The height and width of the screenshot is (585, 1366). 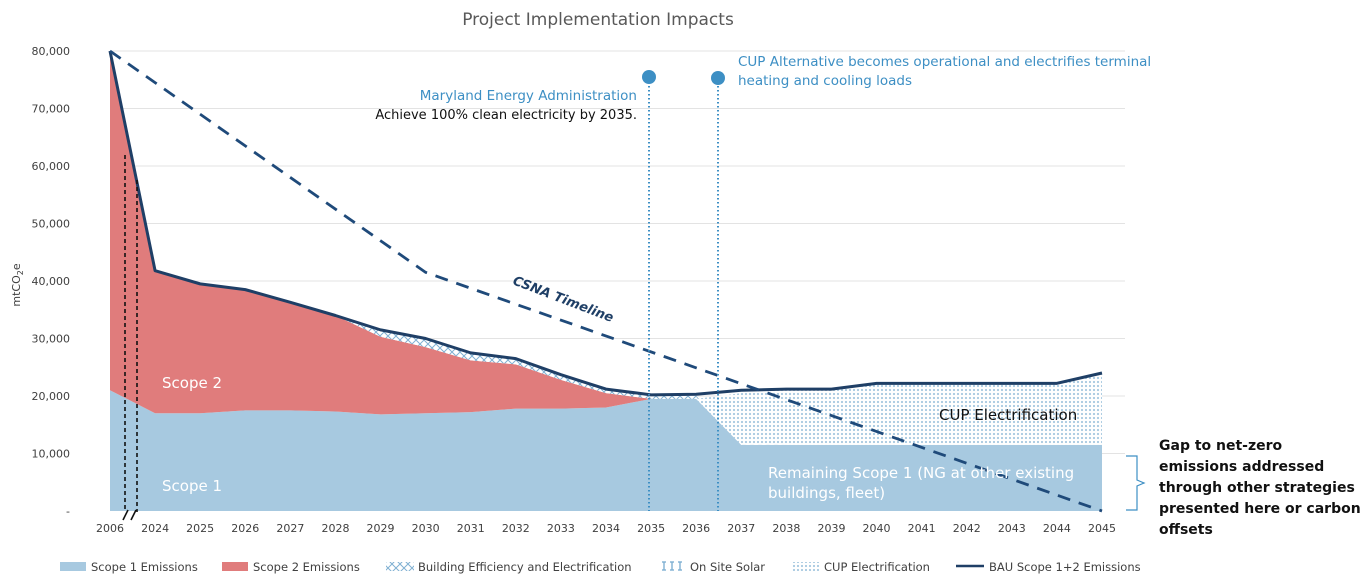 I want to click on legend-swatch-cup, so click(x=806, y=566).